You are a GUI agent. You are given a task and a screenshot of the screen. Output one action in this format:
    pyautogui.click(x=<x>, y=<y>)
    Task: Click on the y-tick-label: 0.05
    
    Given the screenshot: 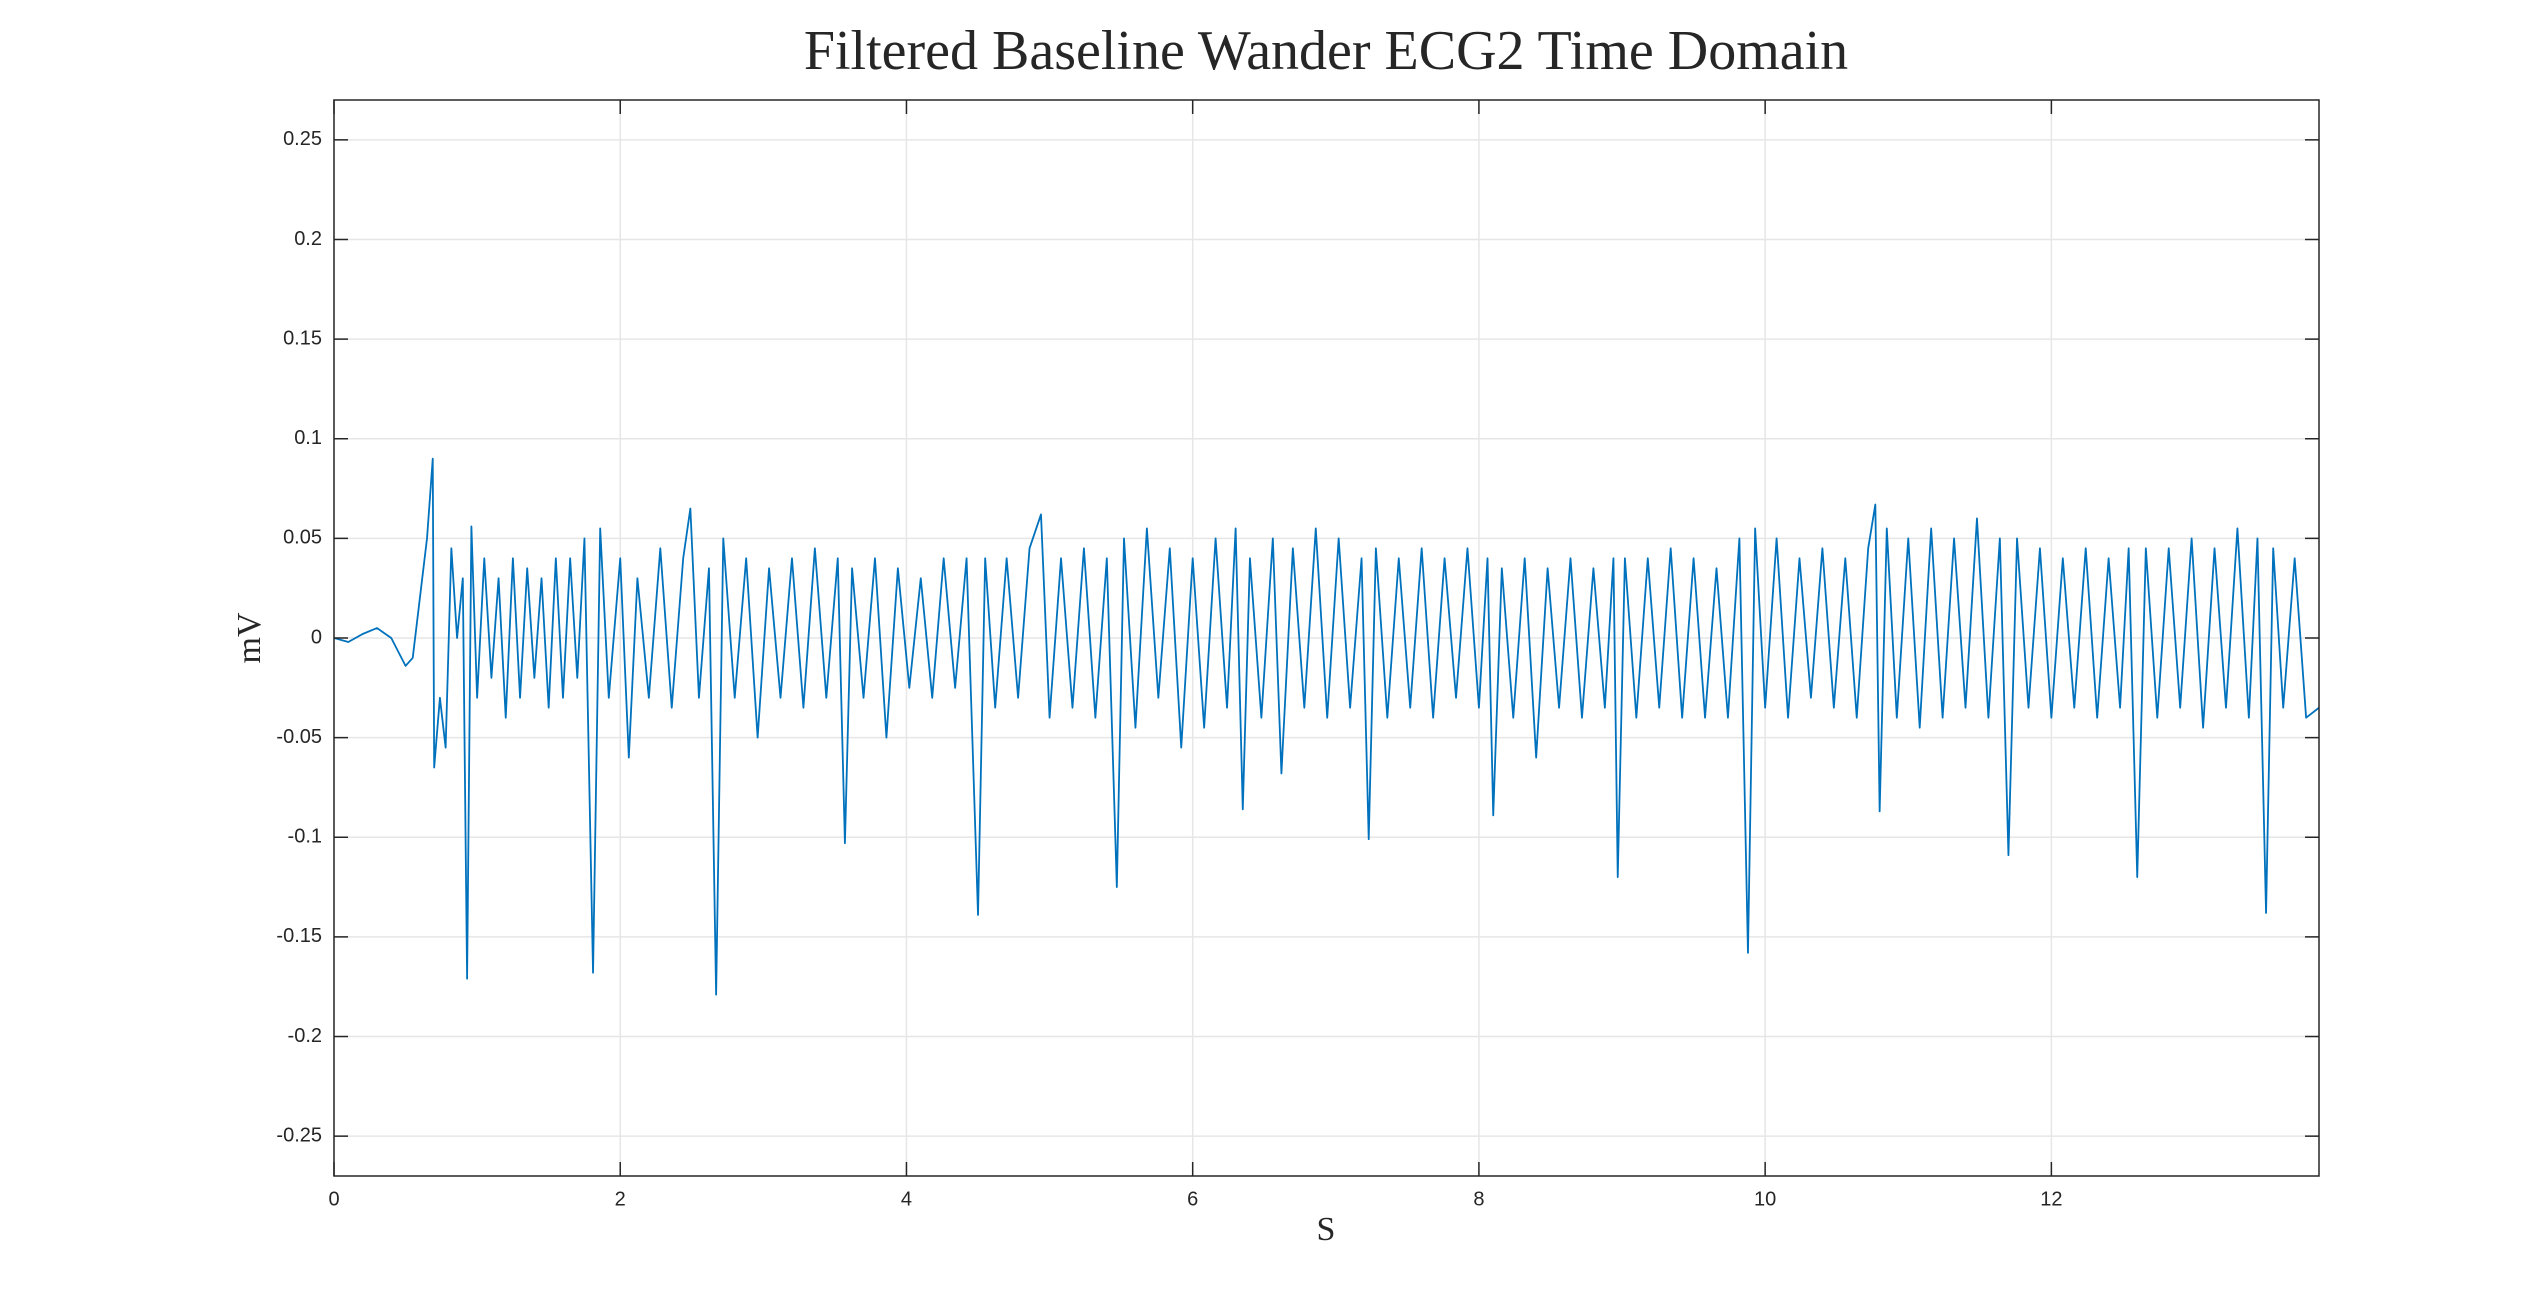 What is the action you would take?
    pyautogui.click(x=302, y=538)
    